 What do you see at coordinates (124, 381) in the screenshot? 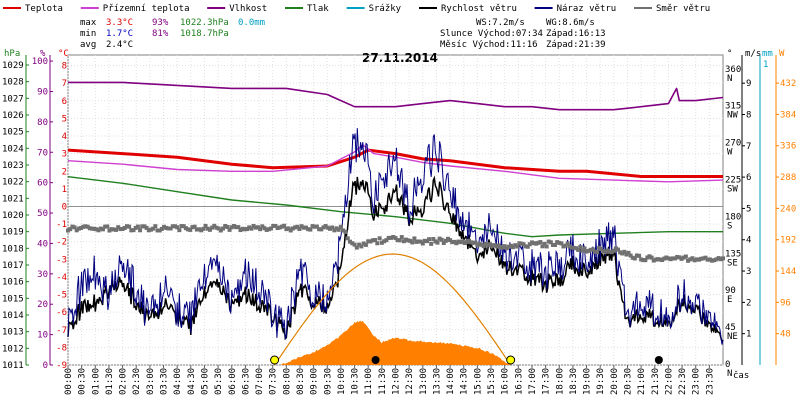
I see `time-tick-label: 02:00` at bounding box center [124, 381].